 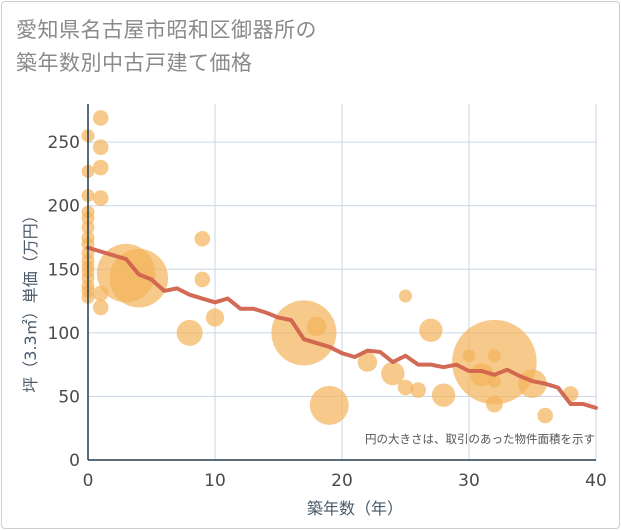 I want to click on x-tick-label: 30, so click(x=469, y=481).